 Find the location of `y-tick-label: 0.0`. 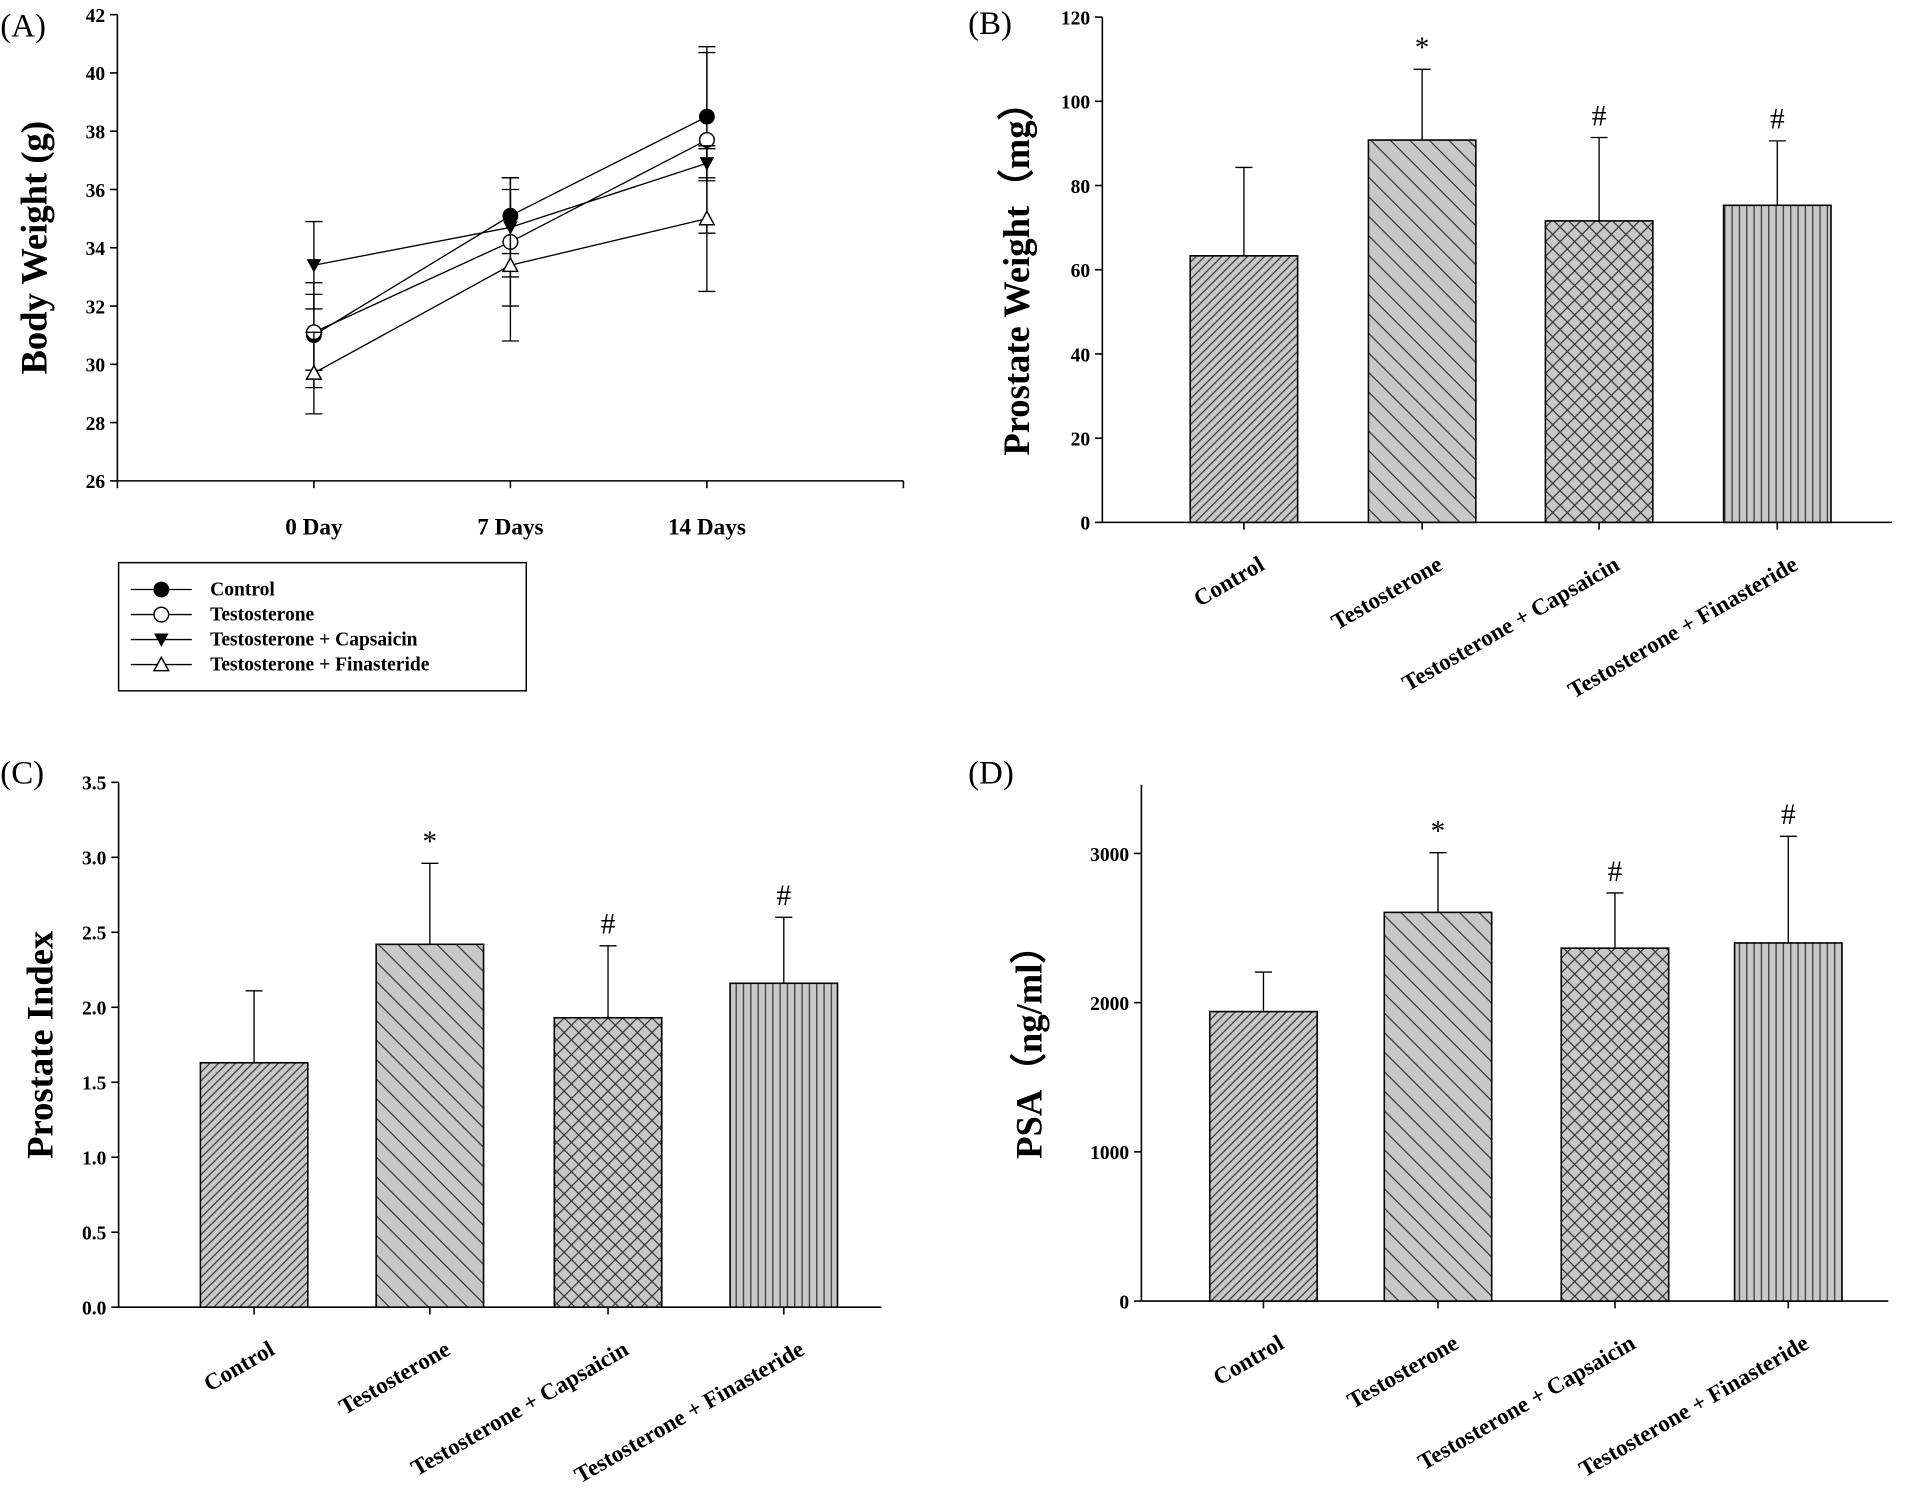

y-tick-label: 0.0 is located at coordinates (94, 1308).